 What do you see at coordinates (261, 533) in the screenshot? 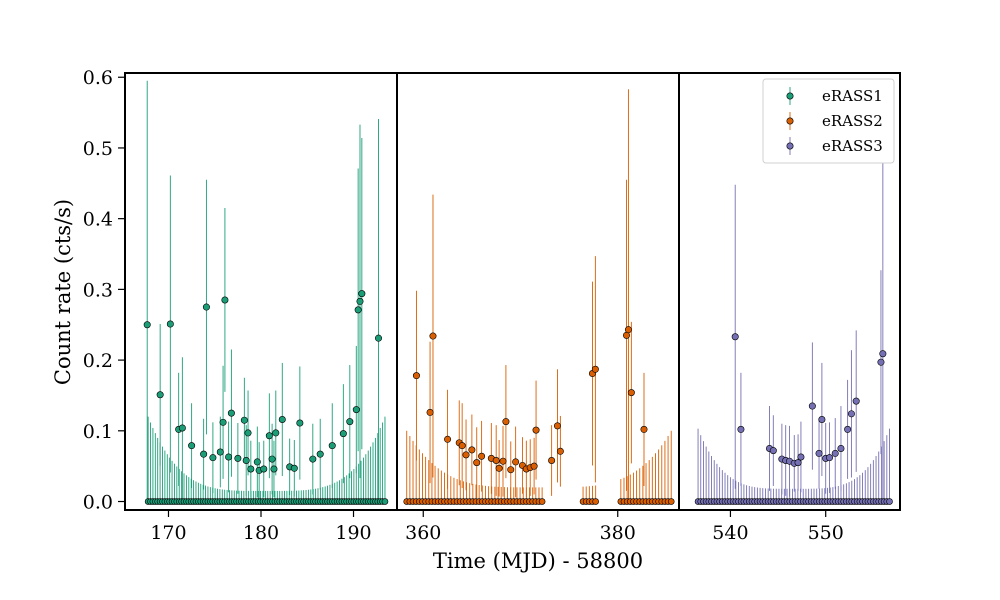
I see `x-tick-label: 180` at bounding box center [261, 533].